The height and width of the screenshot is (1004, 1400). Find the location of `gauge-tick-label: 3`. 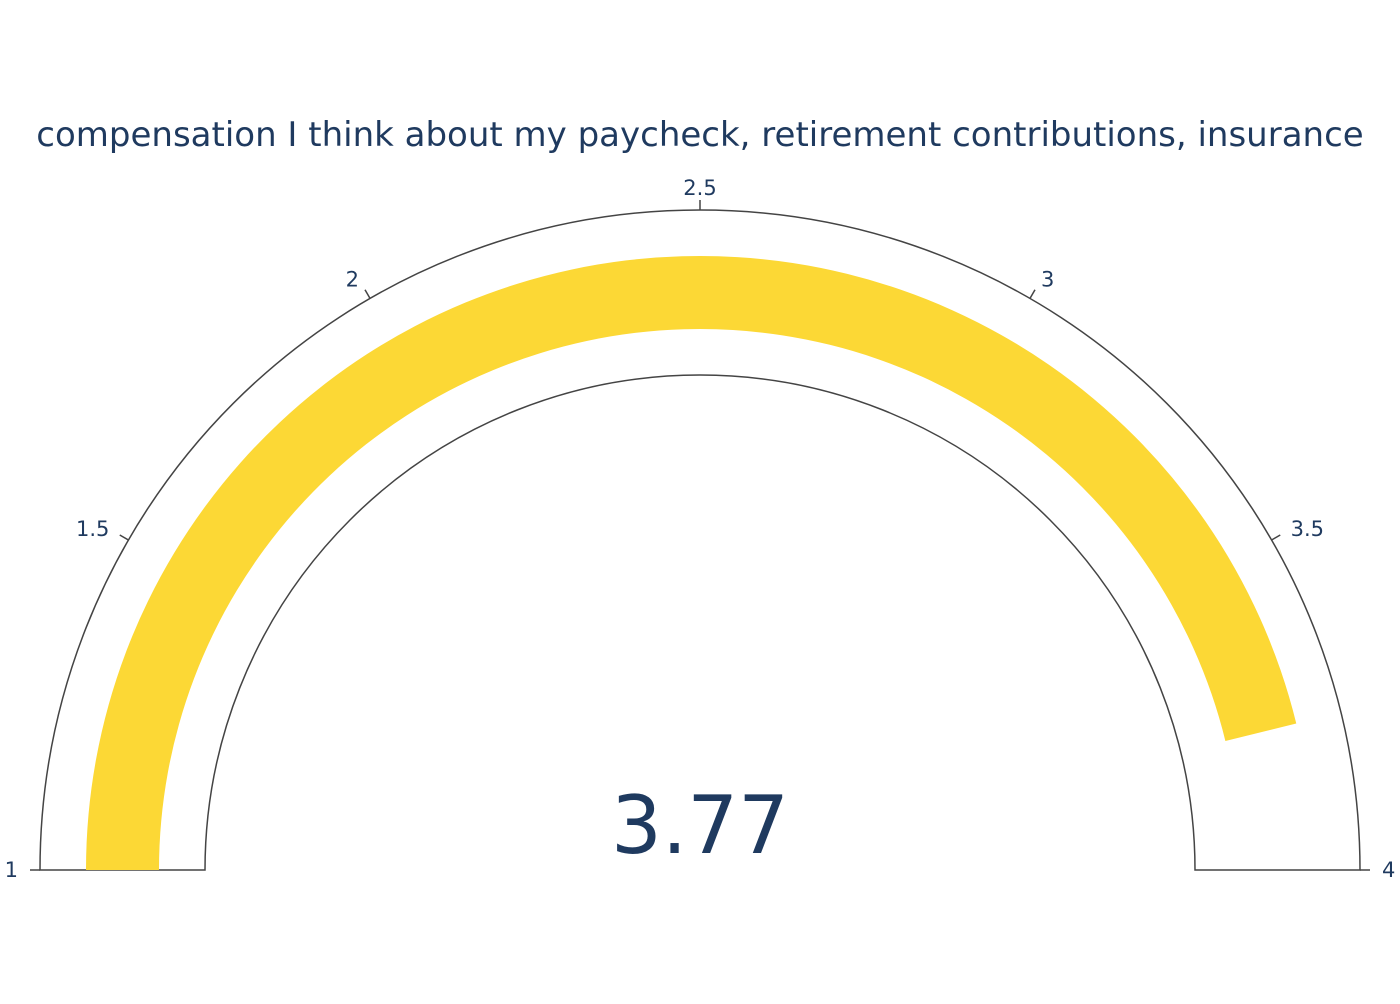

gauge-tick-label: 3 is located at coordinates (1047, 279).